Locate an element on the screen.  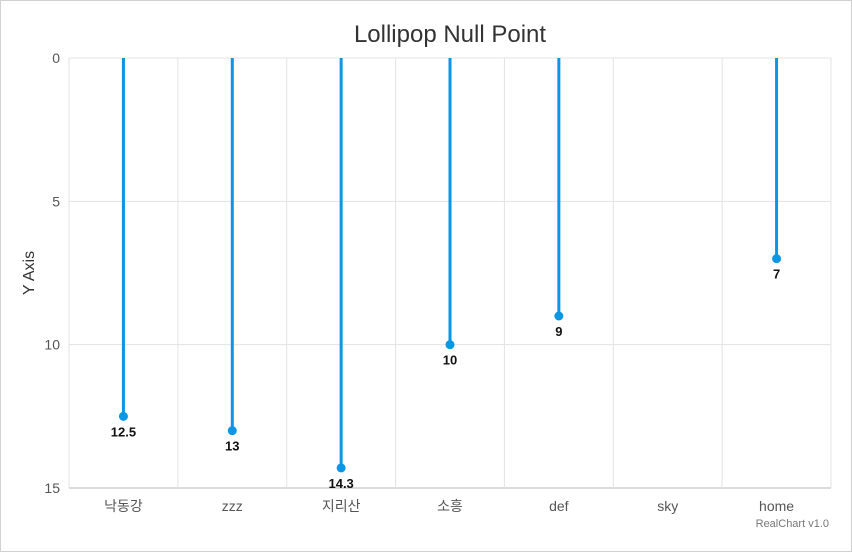
x-tick-label: home is located at coordinates (776, 506).